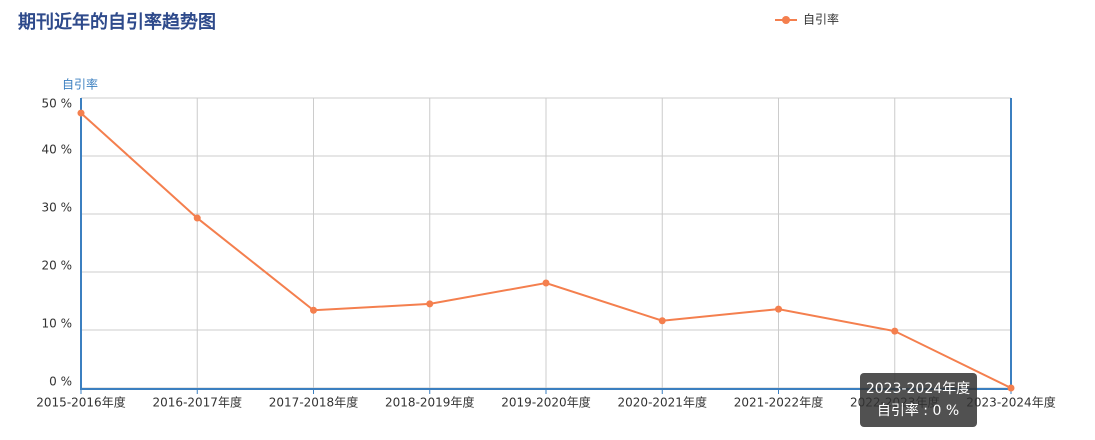  What do you see at coordinates (545, 402) in the screenshot?
I see `x-tick-label: 2019-2020年度` at bounding box center [545, 402].